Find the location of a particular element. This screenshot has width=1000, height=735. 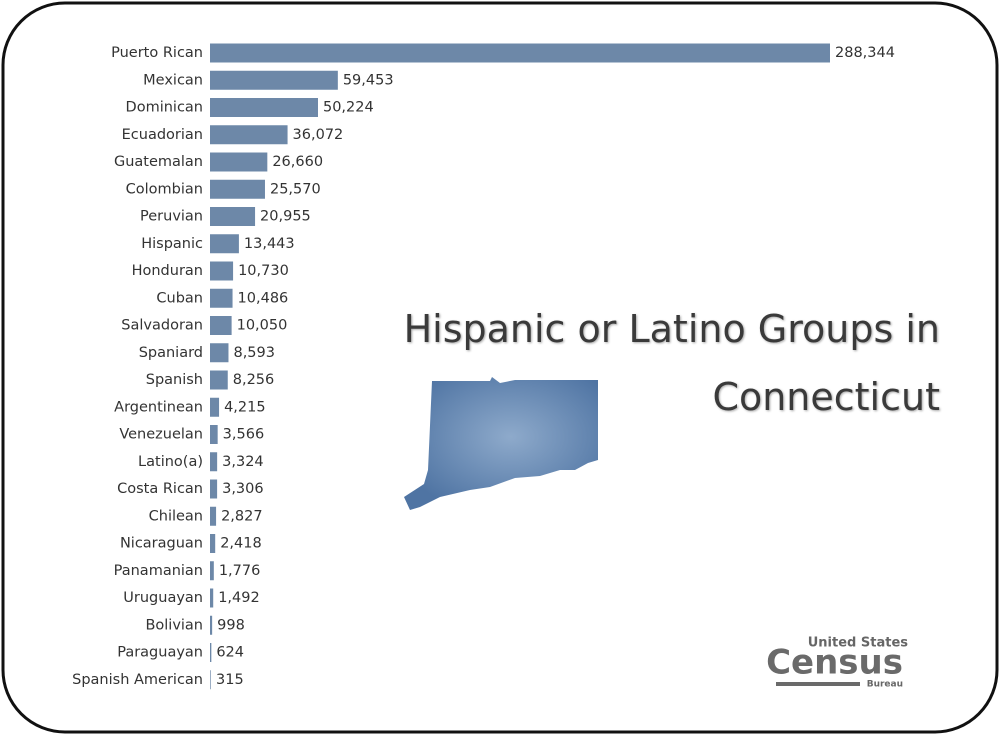

value-label: 1,492 is located at coordinates (239, 598).